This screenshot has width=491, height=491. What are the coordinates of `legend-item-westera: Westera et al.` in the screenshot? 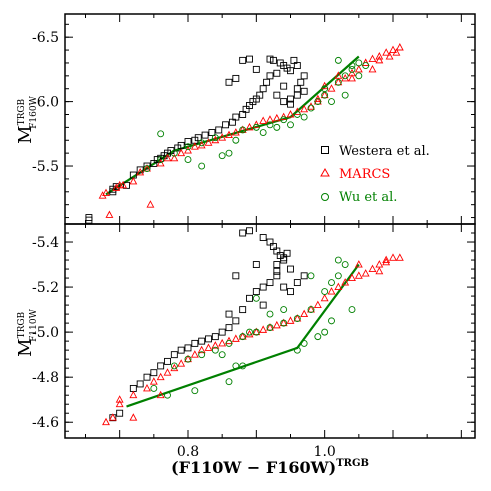 It's located at (375, 151).